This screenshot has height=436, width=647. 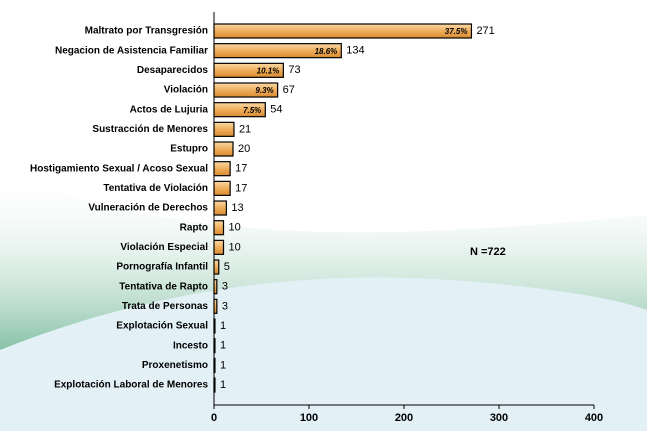 What do you see at coordinates (294, 70) in the screenshot?
I see `value-label: 73` at bounding box center [294, 70].